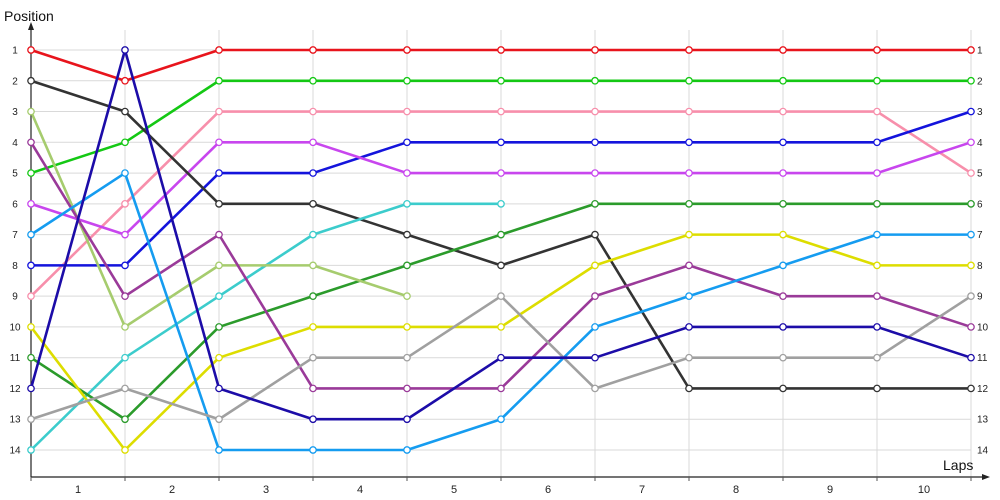  What do you see at coordinates (15, 235) in the screenshot?
I see `y-tick-label: 7` at bounding box center [15, 235].